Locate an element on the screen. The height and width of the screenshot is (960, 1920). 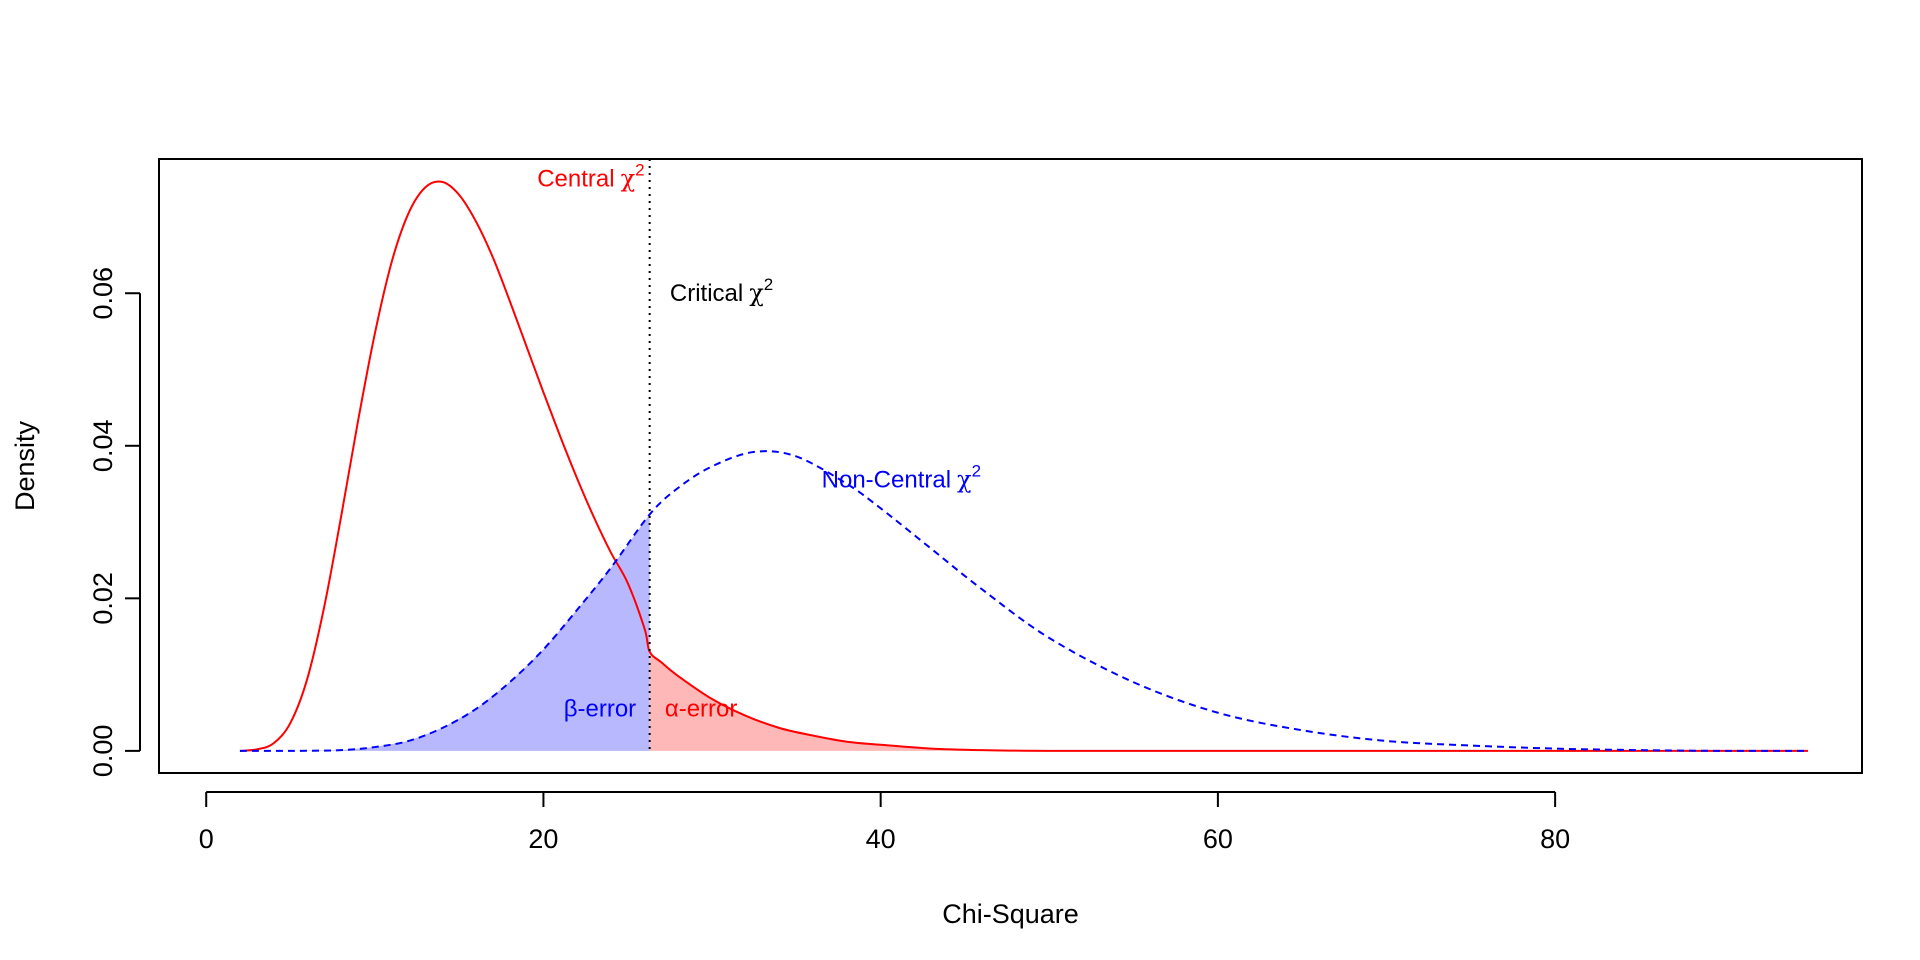
y-tick-label: 0.02 is located at coordinates (103, 598).